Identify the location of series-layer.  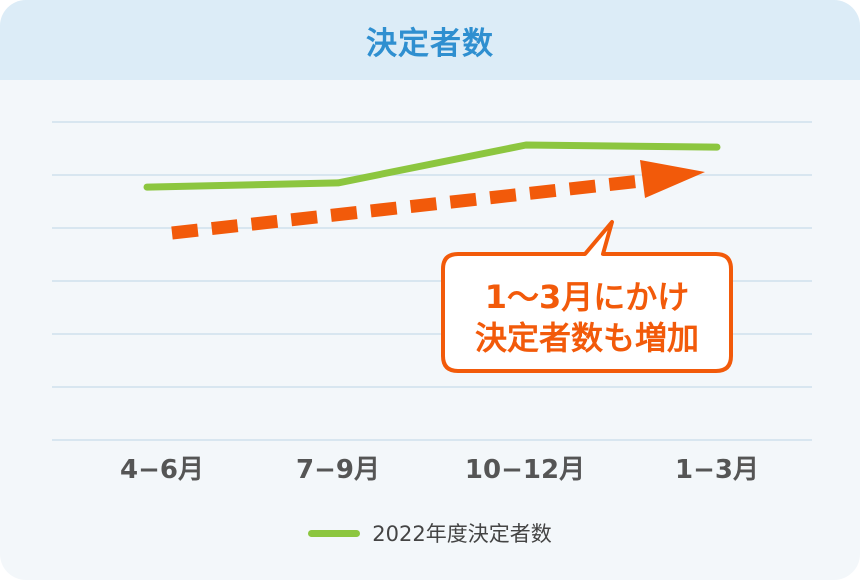
(432, 166).